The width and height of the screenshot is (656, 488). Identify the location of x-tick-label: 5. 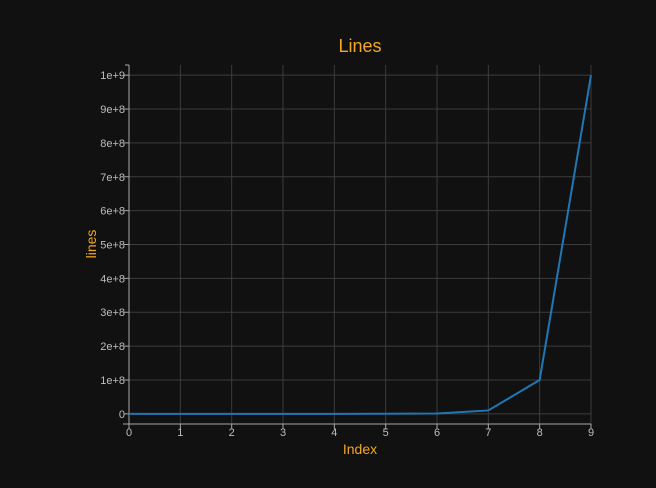
(386, 433).